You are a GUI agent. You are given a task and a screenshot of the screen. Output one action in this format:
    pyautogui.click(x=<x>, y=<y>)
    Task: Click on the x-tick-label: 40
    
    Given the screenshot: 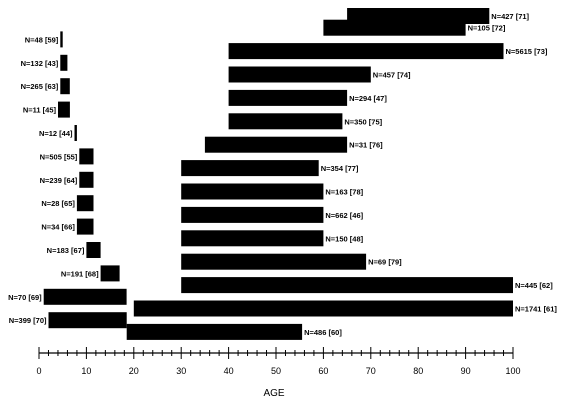 What is the action you would take?
    pyautogui.click(x=229, y=371)
    